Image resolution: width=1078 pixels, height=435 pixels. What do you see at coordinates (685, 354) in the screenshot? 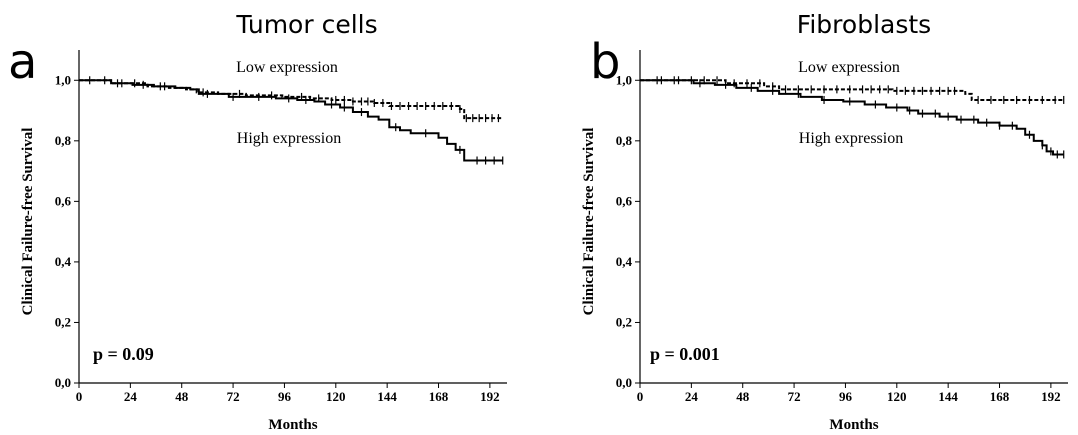
I see `p-value-annotation: p = 0.001` at bounding box center [685, 354].